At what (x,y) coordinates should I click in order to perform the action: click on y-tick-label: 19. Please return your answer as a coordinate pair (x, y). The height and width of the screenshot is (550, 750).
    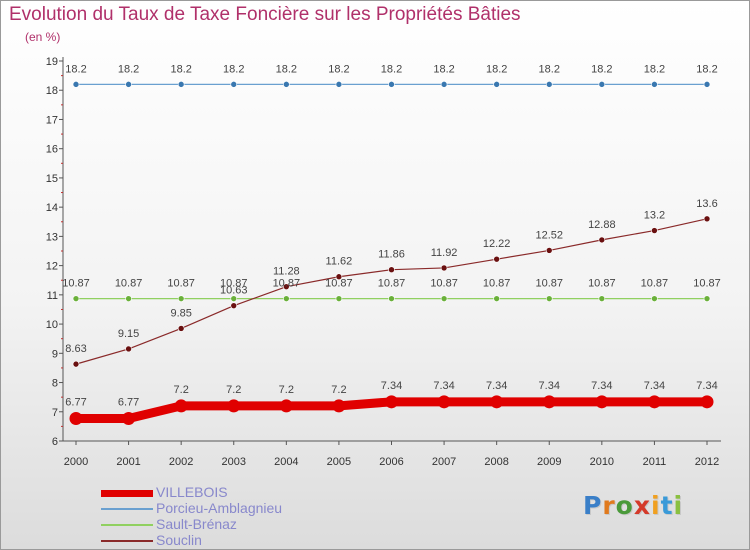
    Looking at the image, I should click on (52, 62).